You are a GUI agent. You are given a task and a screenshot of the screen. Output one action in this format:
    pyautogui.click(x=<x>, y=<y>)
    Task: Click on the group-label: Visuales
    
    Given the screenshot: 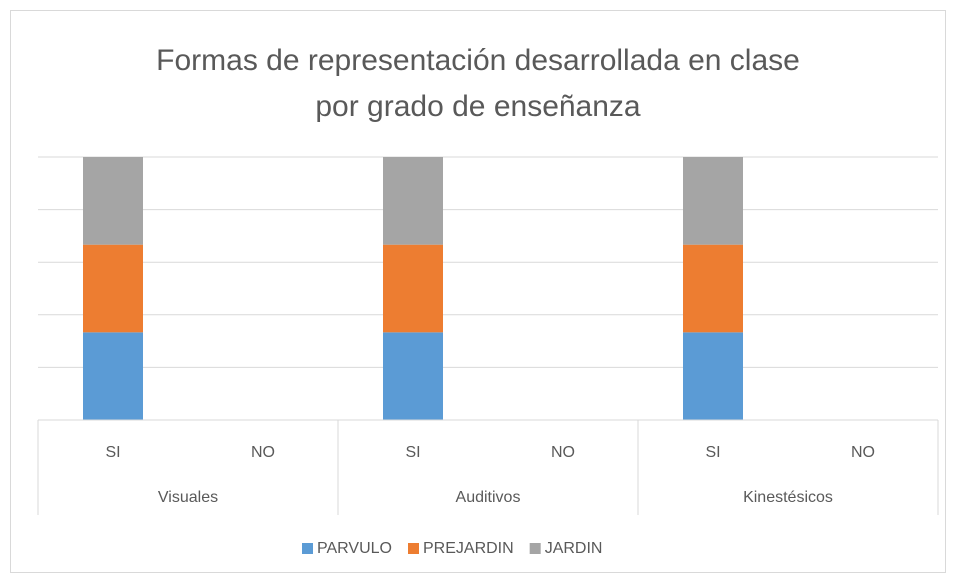 What is the action you would take?
    pyautogui.click(x=188, y=497)
    